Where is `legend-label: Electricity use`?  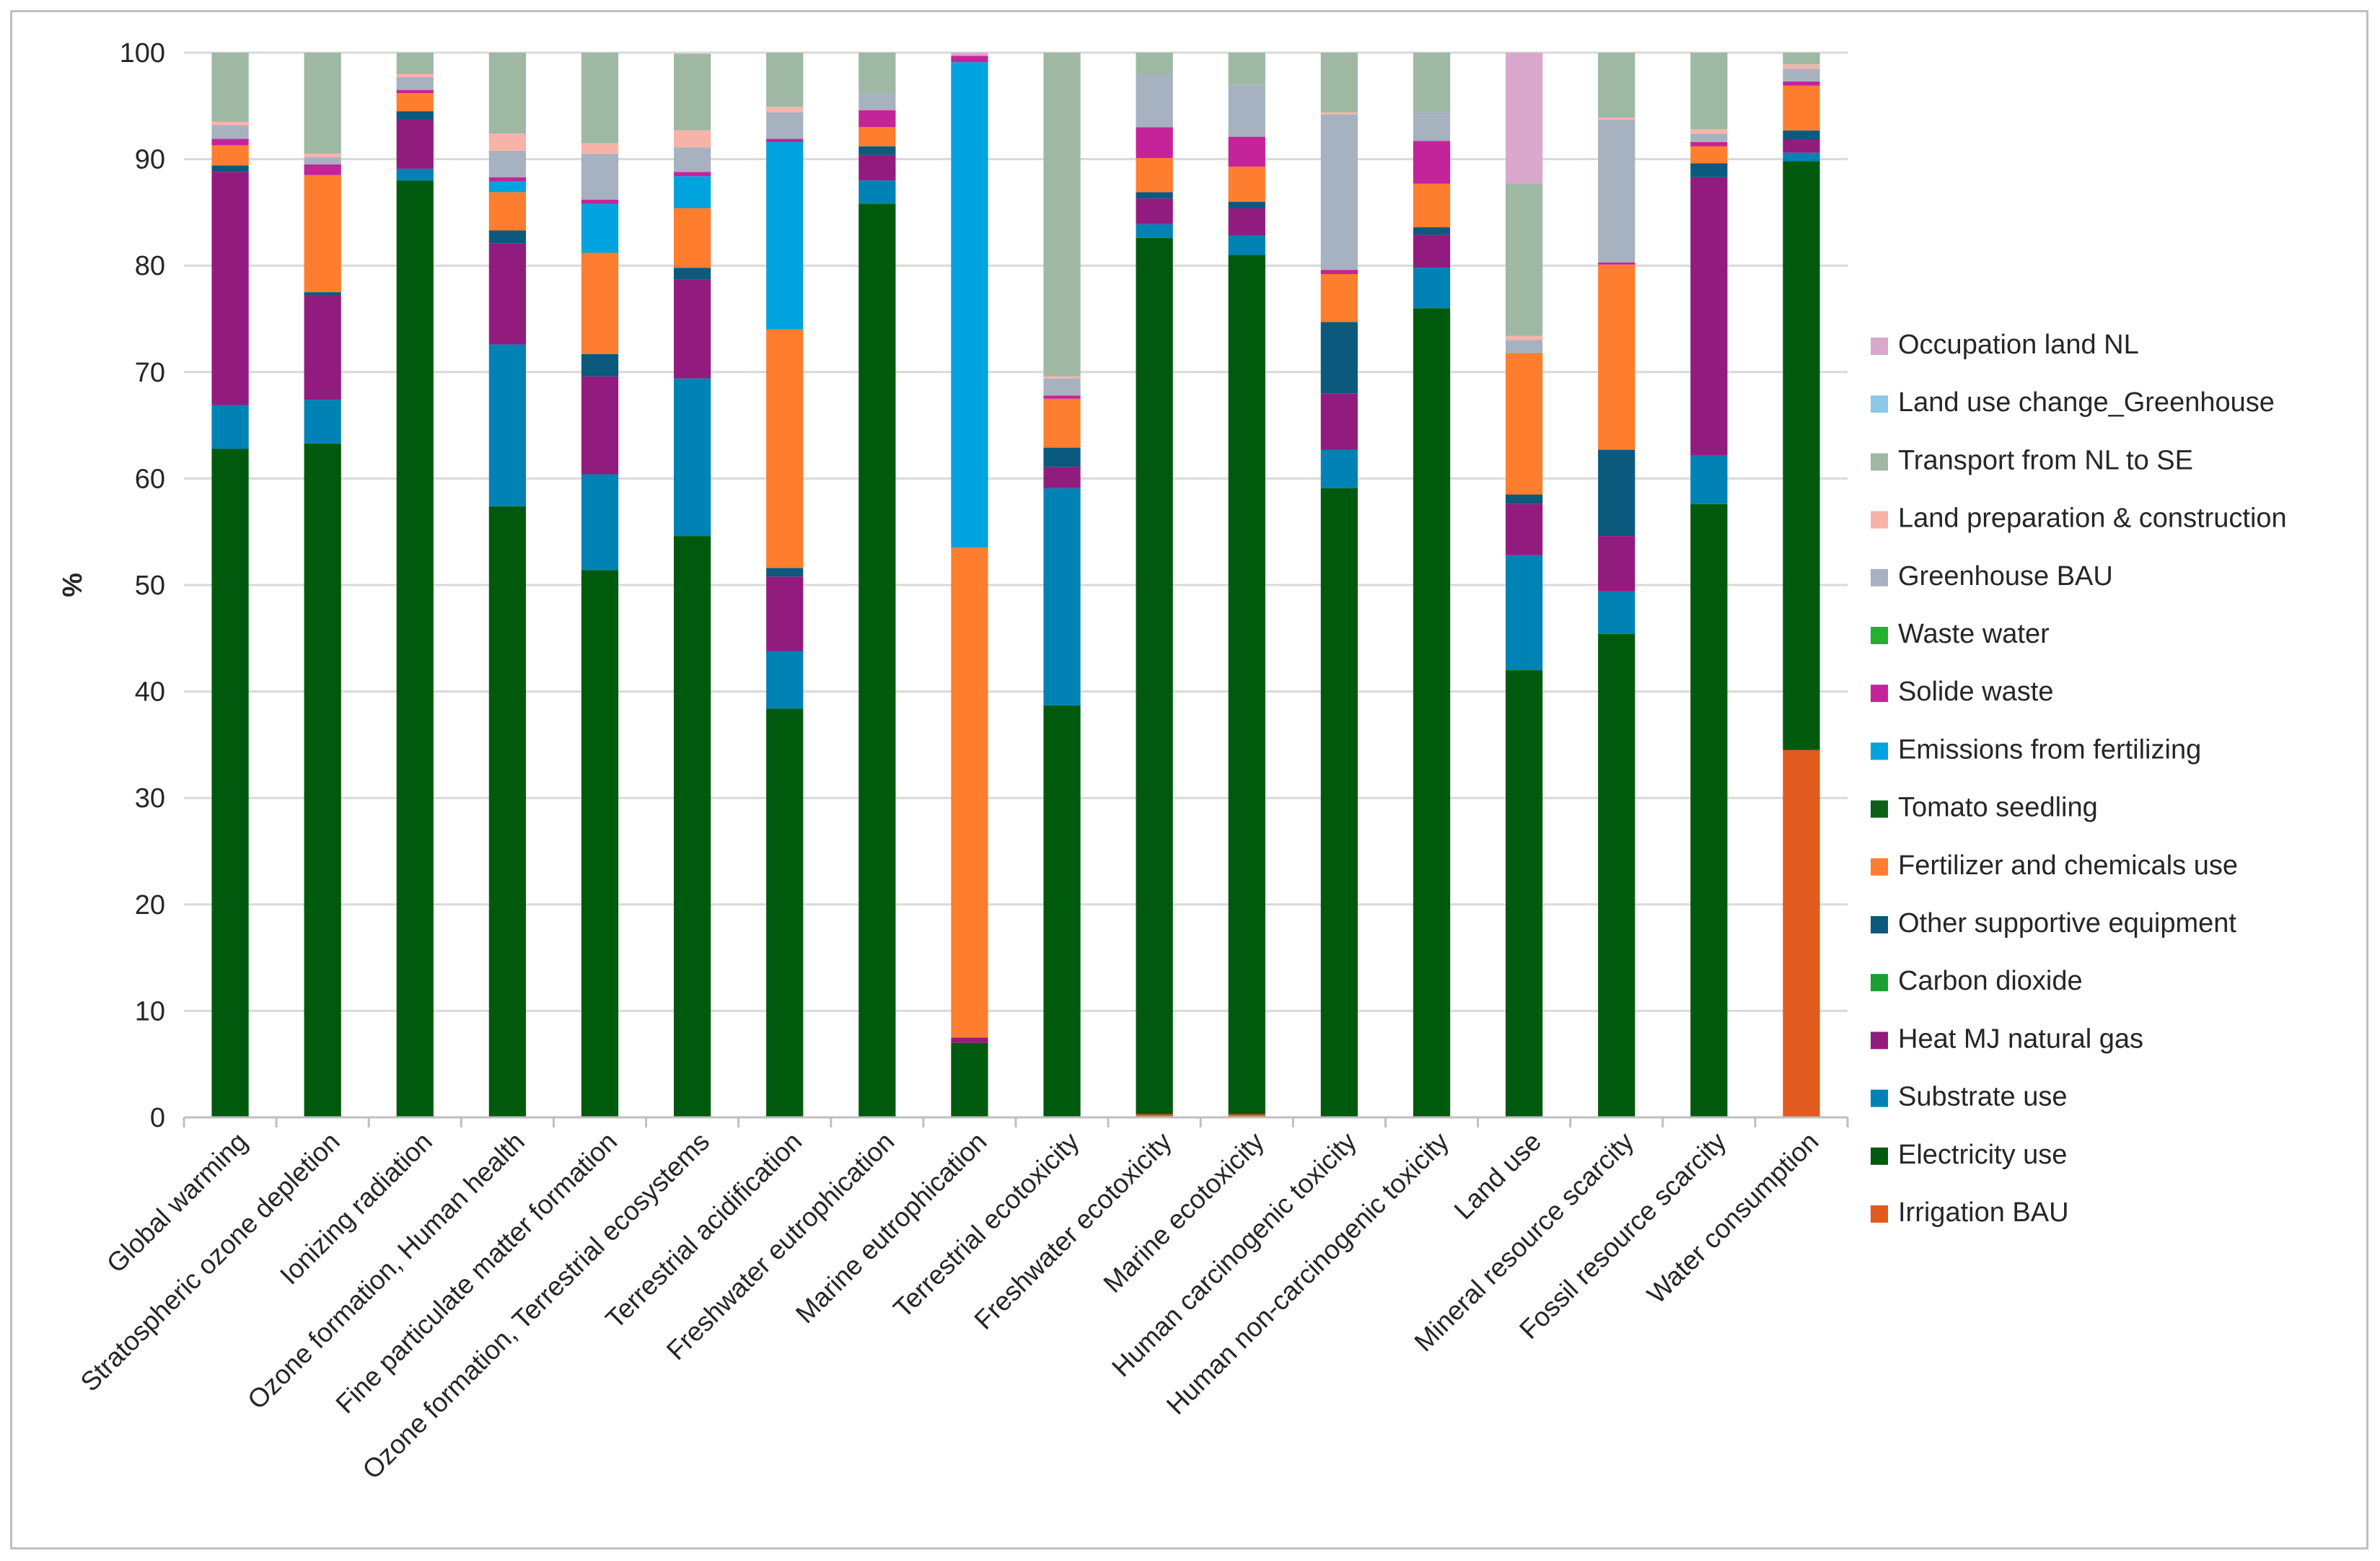
legend-label: Electricity use is located at coordinates (1982, 1155).